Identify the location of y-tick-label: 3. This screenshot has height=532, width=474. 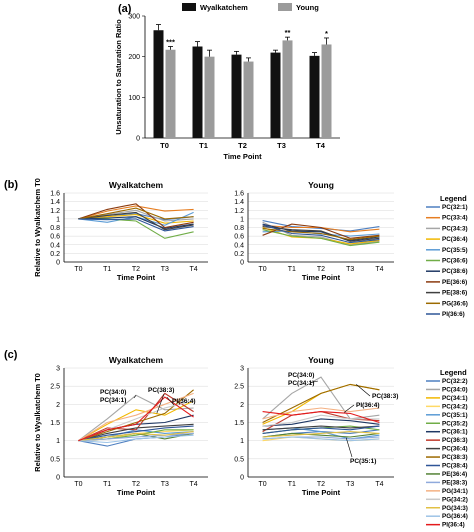
(242, 369).